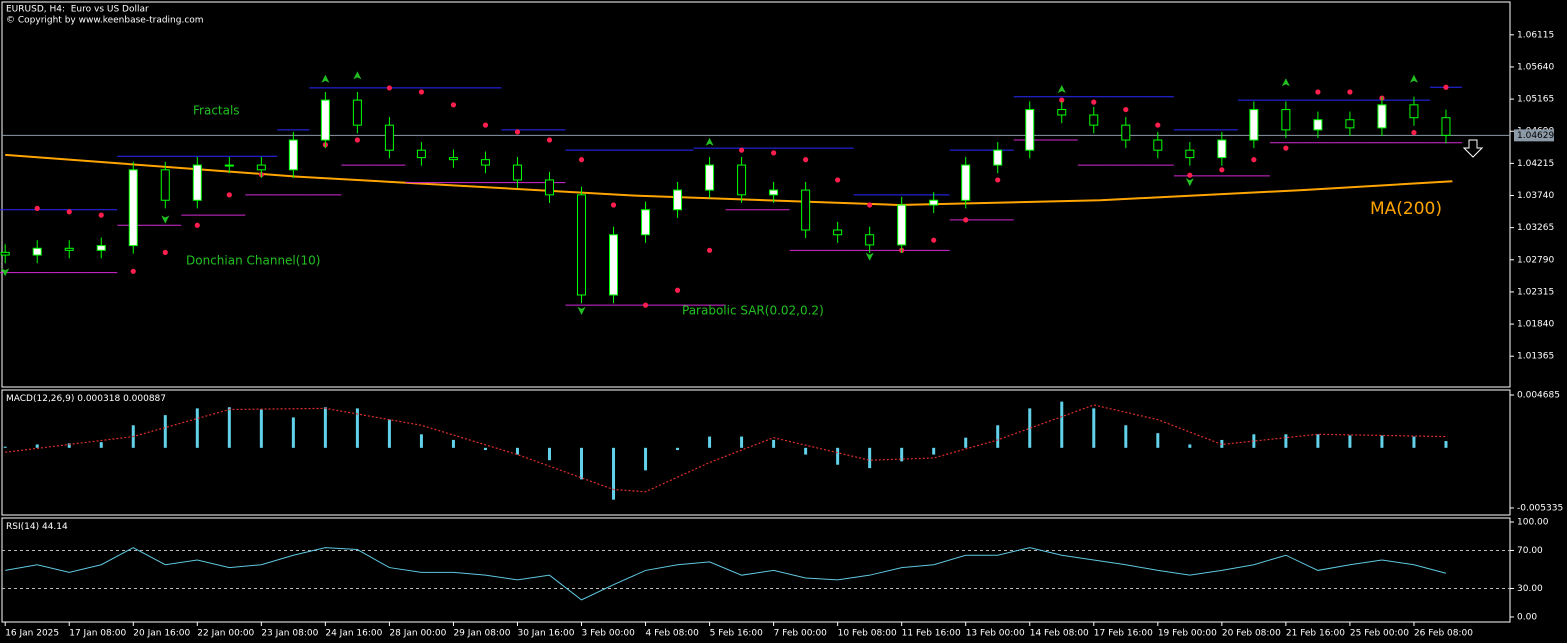  I want to click on y-tick-label: 1.04215, so click(1535, 164).